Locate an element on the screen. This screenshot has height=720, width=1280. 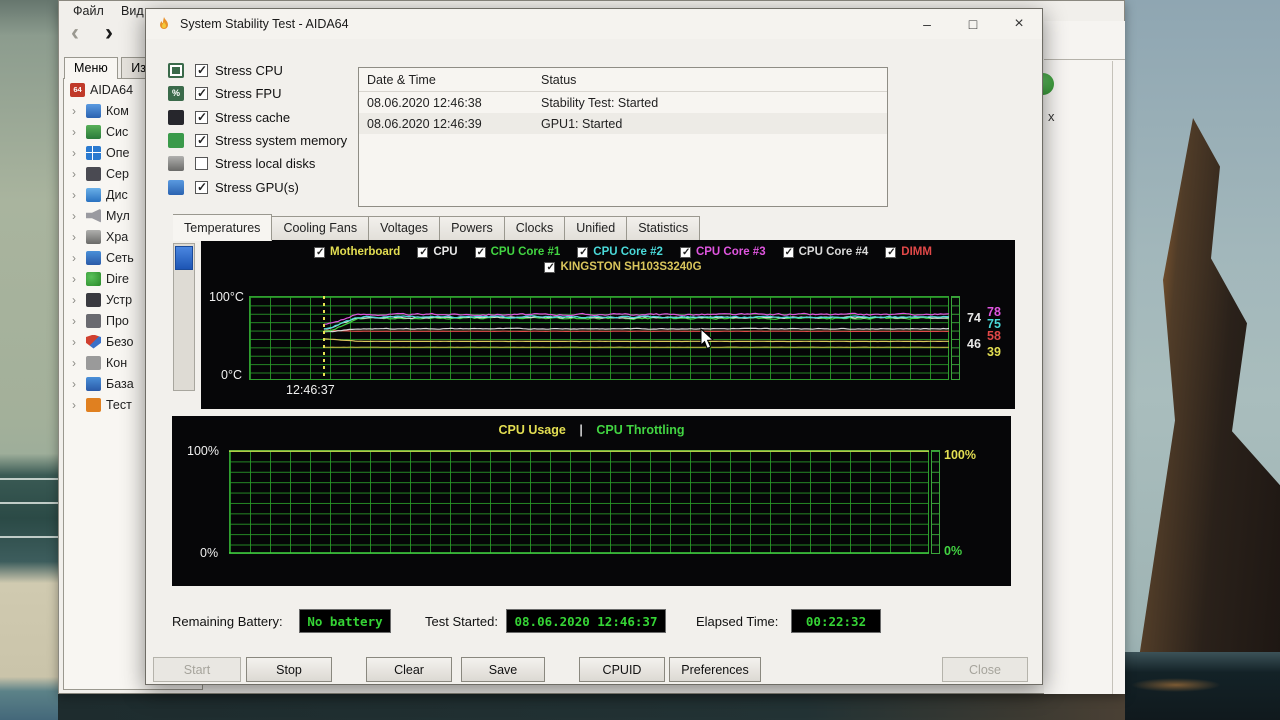
menu-file: Файл is located at coordinates (88, 11).